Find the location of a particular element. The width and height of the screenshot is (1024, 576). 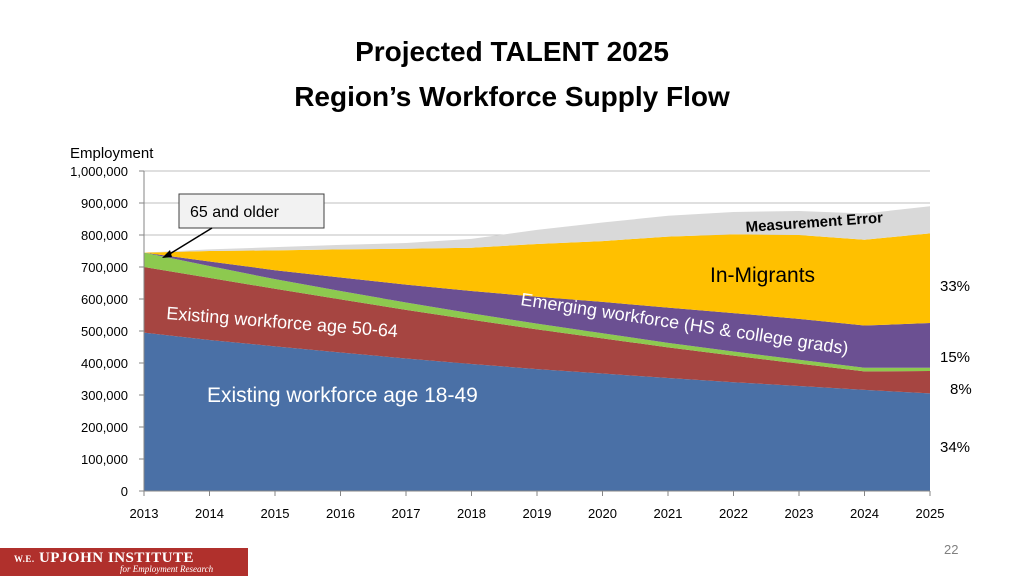

callout-box is located at coordinates (251, 211).